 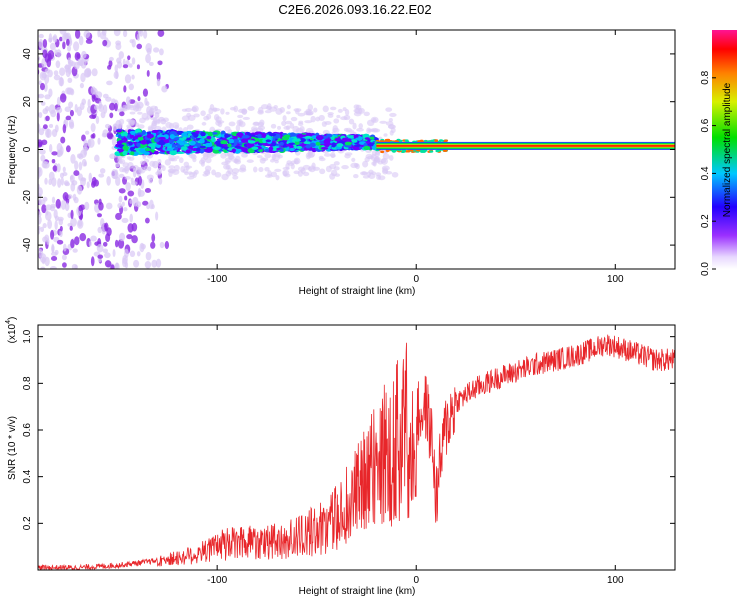 I want to click on snr-ytick-label: 0.2, so click(x=27, y=523).